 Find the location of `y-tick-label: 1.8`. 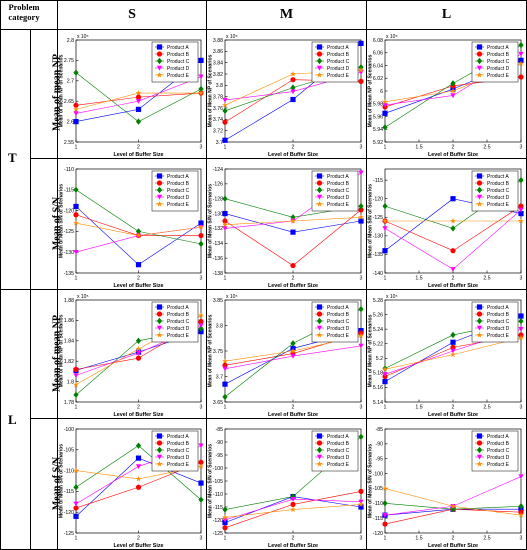

y-tick-label: 1.8 is located at coordinates (70, 382).